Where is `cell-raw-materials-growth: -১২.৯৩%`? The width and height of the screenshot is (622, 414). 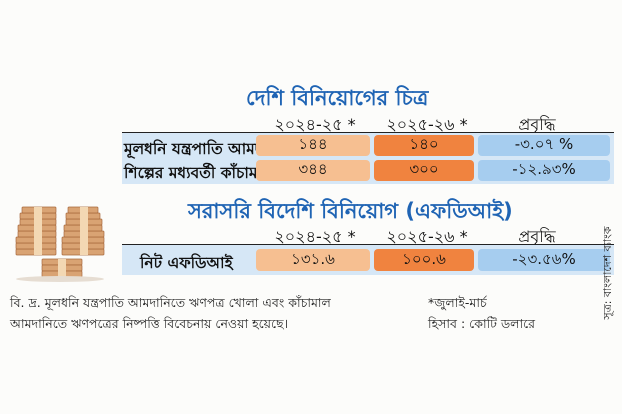
cell-raw-materials-growth: -১২.৯৩% is located at coordinates (544, 170).